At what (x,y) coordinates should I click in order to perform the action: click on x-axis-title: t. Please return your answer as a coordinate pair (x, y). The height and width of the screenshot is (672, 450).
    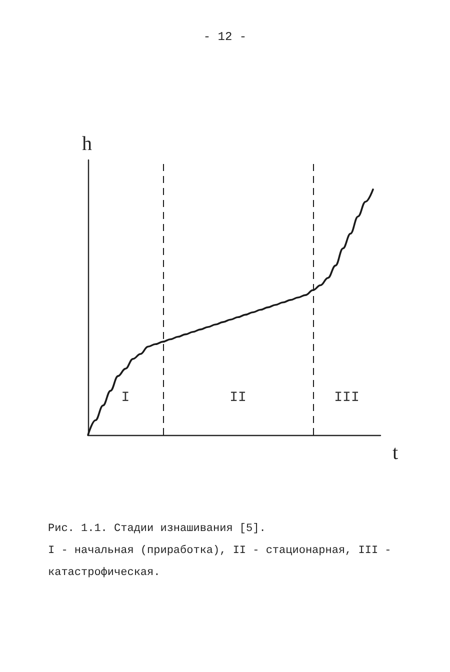
    Looking at the image, I should click on (395, 453).